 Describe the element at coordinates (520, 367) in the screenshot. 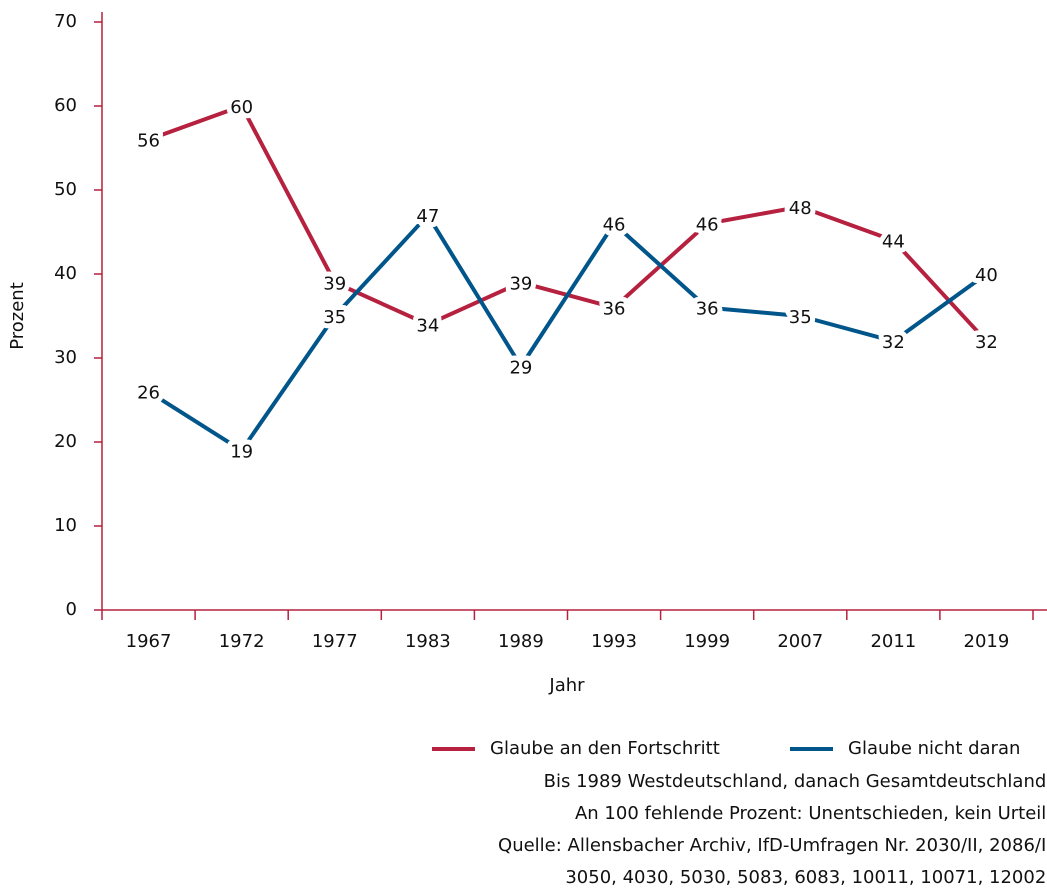

I see `data-label: 29` at that location.